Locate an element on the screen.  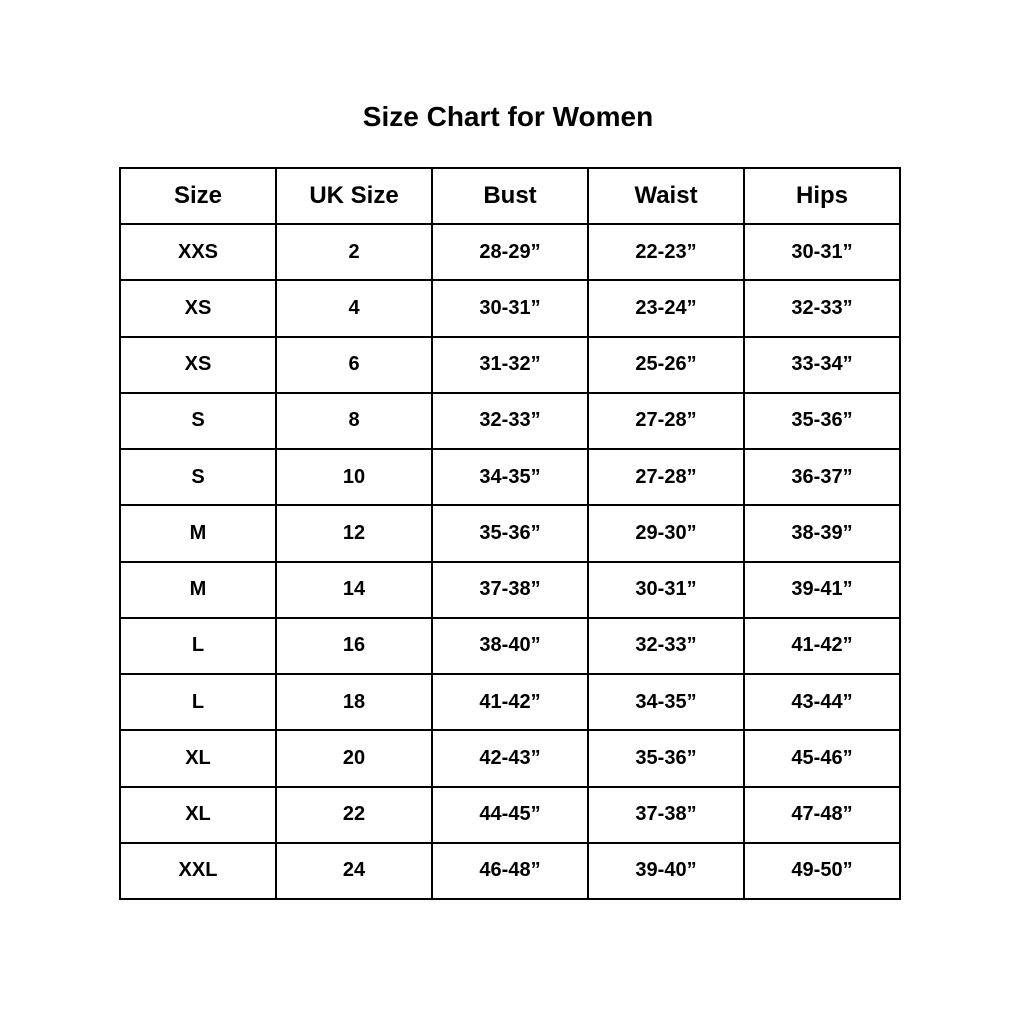
table-row: L 16 38-40” 32-33” 41-42” is located at coordinates (510, 646).